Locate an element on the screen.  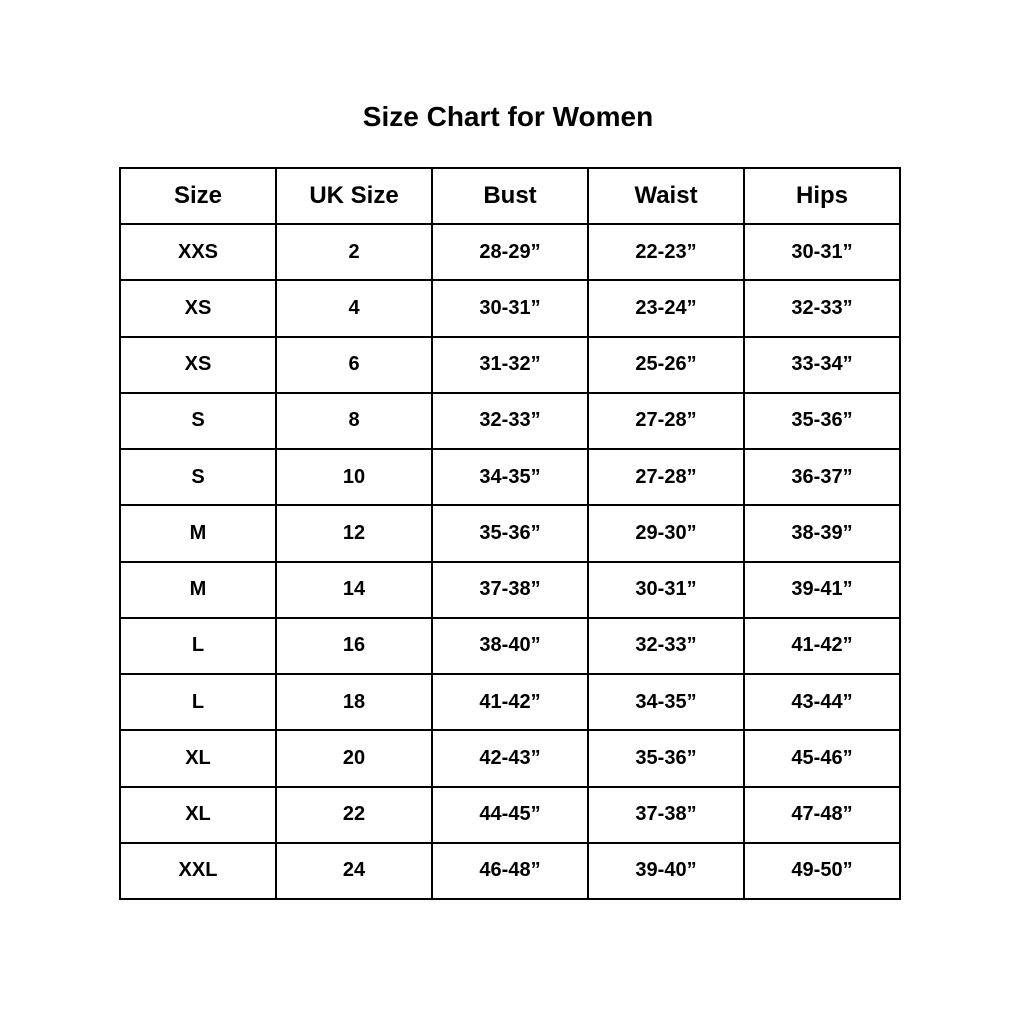
table-row: L 16 38-40” 32-33” 41-42” is located at coordinates (510, 646).